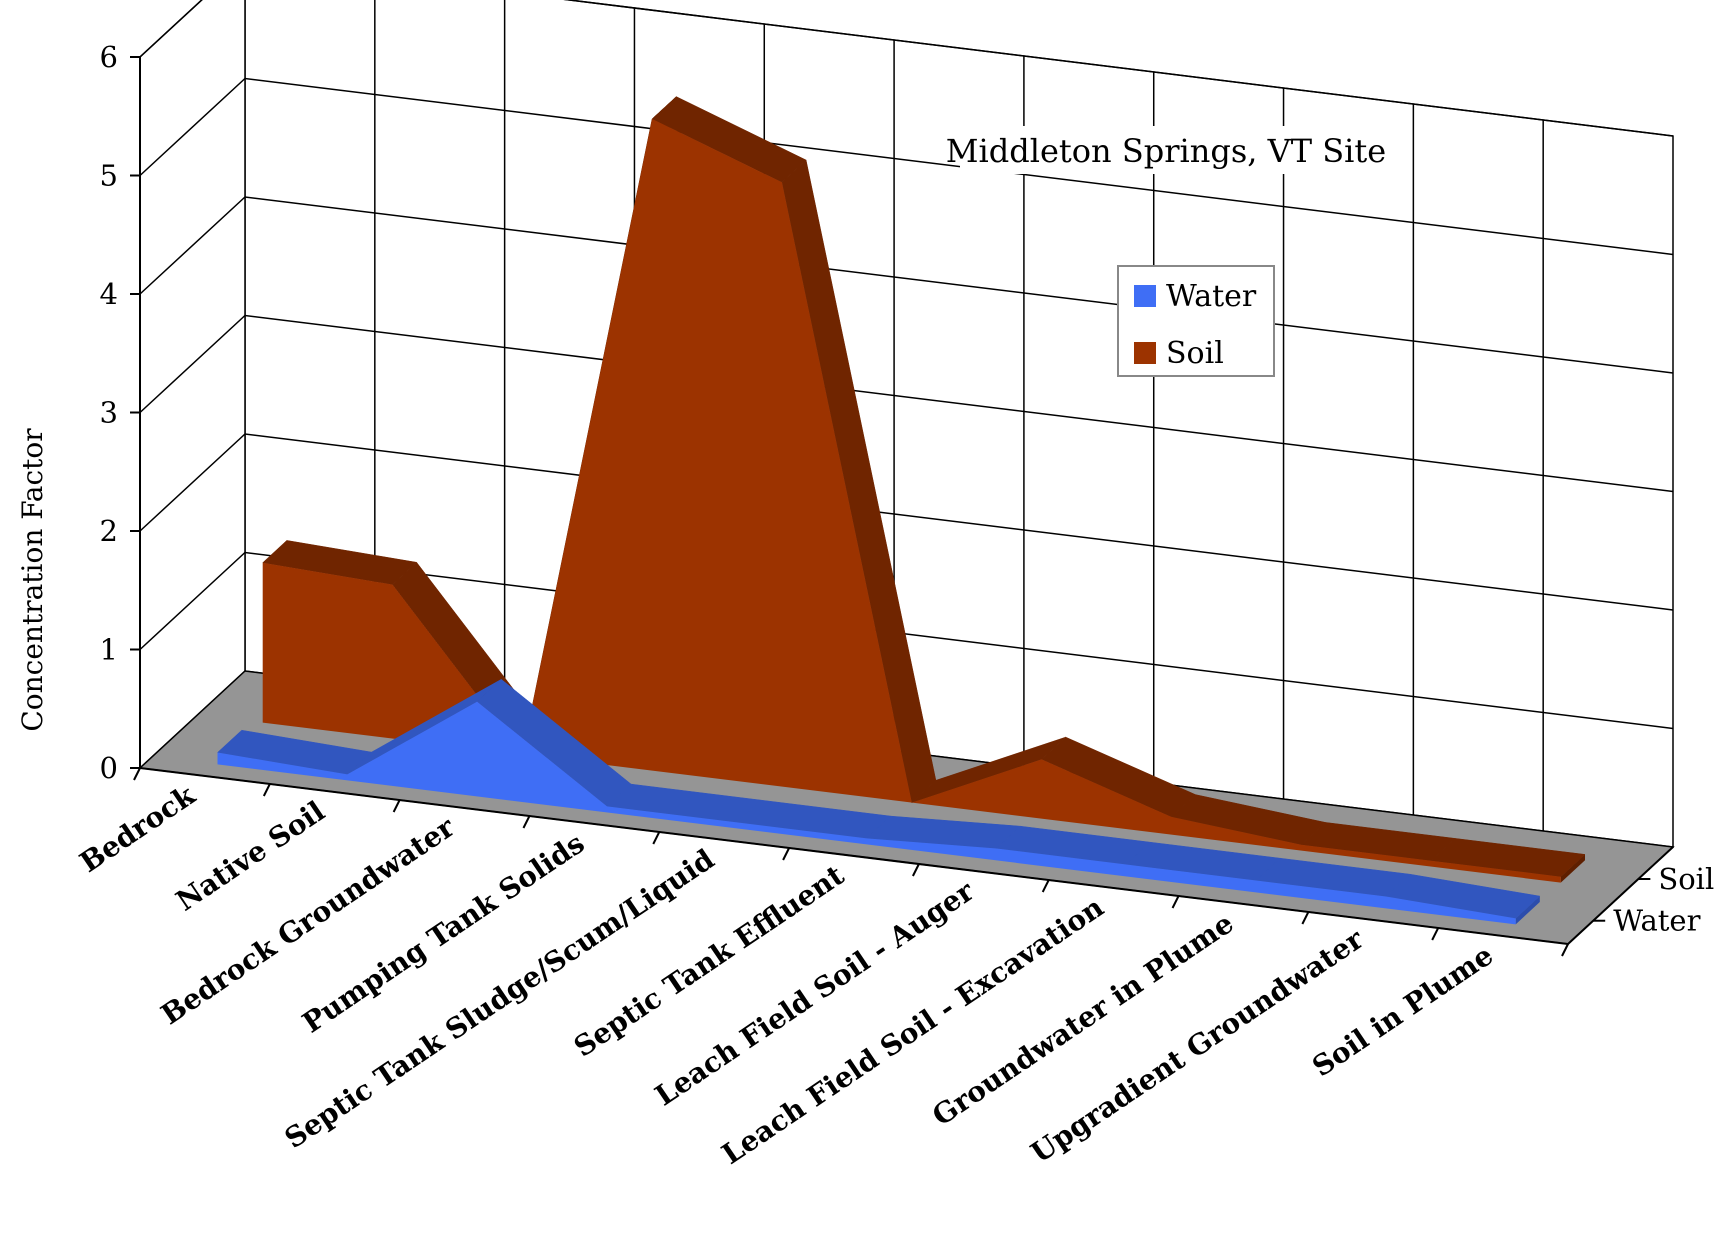 This screenshot has width=1727, height=1257. What do you see at coordinates (443, 932) in the screenshot?
I see `x-tick-label-pumping-tank-solids: Pumping Tank Solids` at bounding box center [443, 932].